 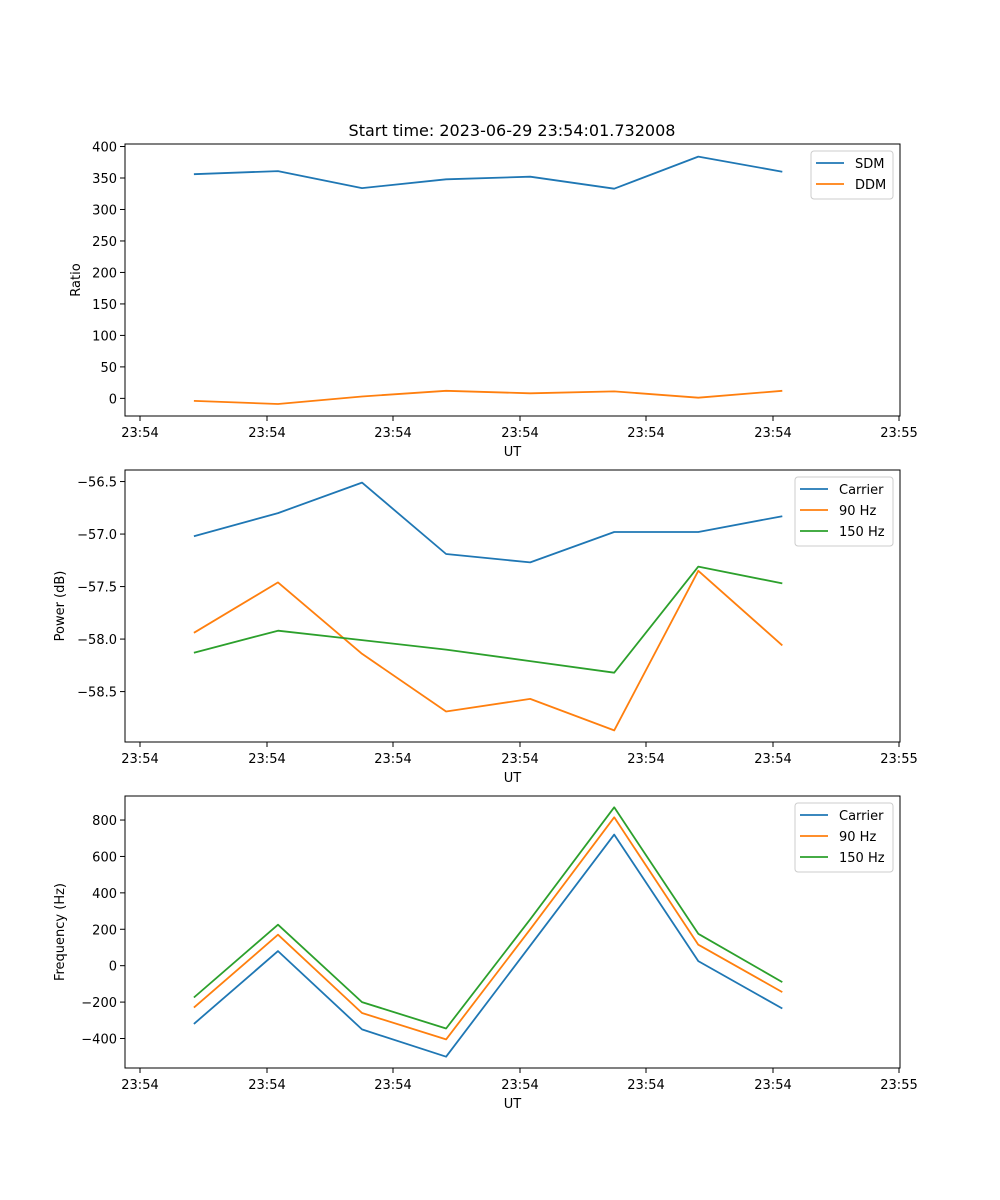 I want to click on x-tick-label: 23:55, so click(x=898, y=759).